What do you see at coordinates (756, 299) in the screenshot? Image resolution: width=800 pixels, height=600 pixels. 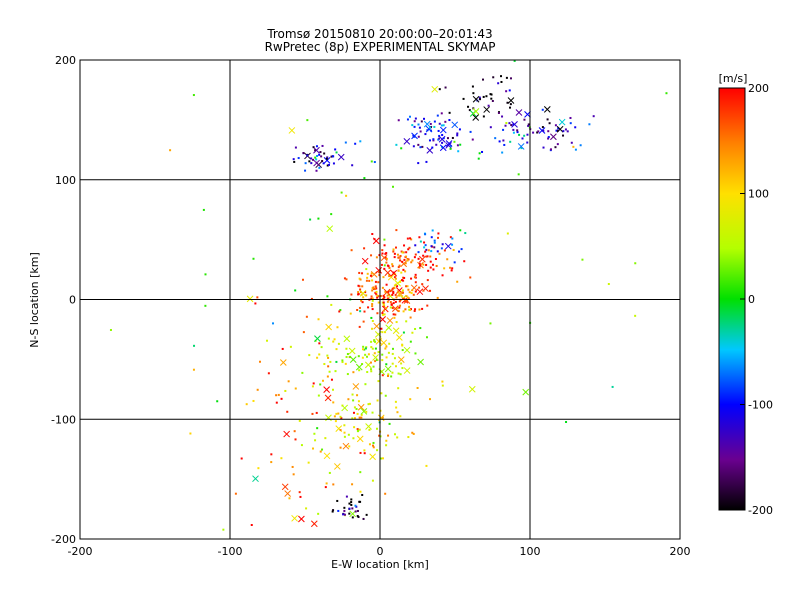 I see `colorbar-ticks: 200 100 0 -100 -200` at bounding box center [756, 299].